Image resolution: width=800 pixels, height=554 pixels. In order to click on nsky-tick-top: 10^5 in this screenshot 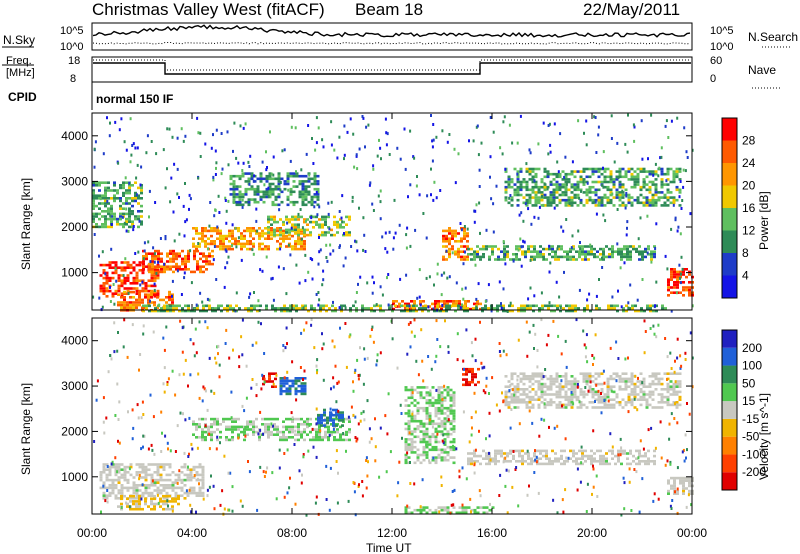, I will do `click(72, 31)`.